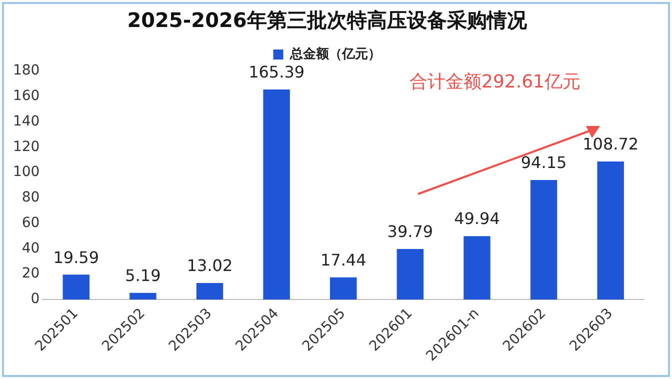 The width and height of the screenshot is (672, 379). I want to click on data-label: 49.94, so click(477, 218).